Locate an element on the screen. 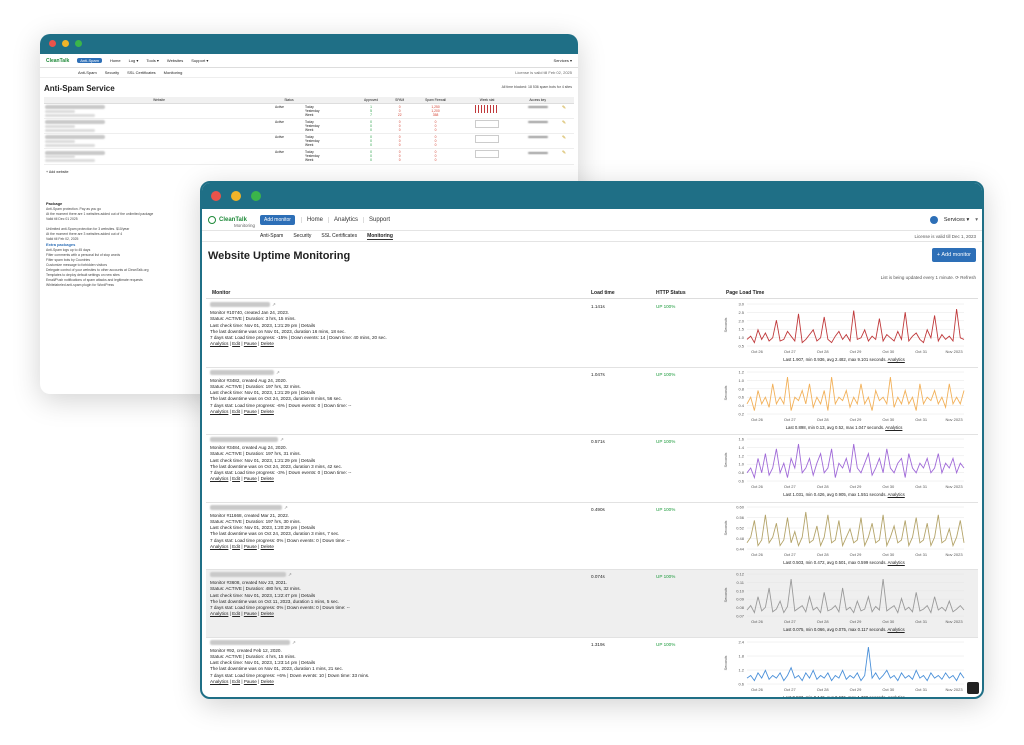 This screenshot has width=1024, height=745. spam-value: 22 is located at coordinates (399, 115).